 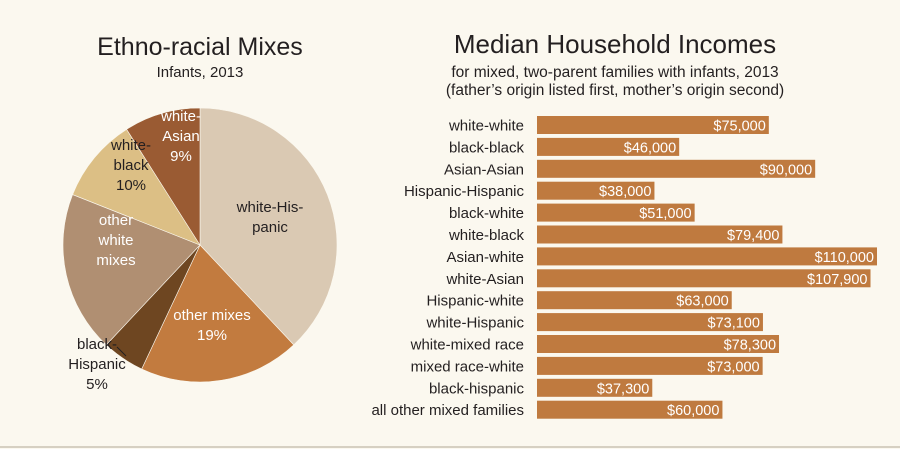 I want to click on pie-subtitle: Infants, 2013, so click(x=200, y=72).